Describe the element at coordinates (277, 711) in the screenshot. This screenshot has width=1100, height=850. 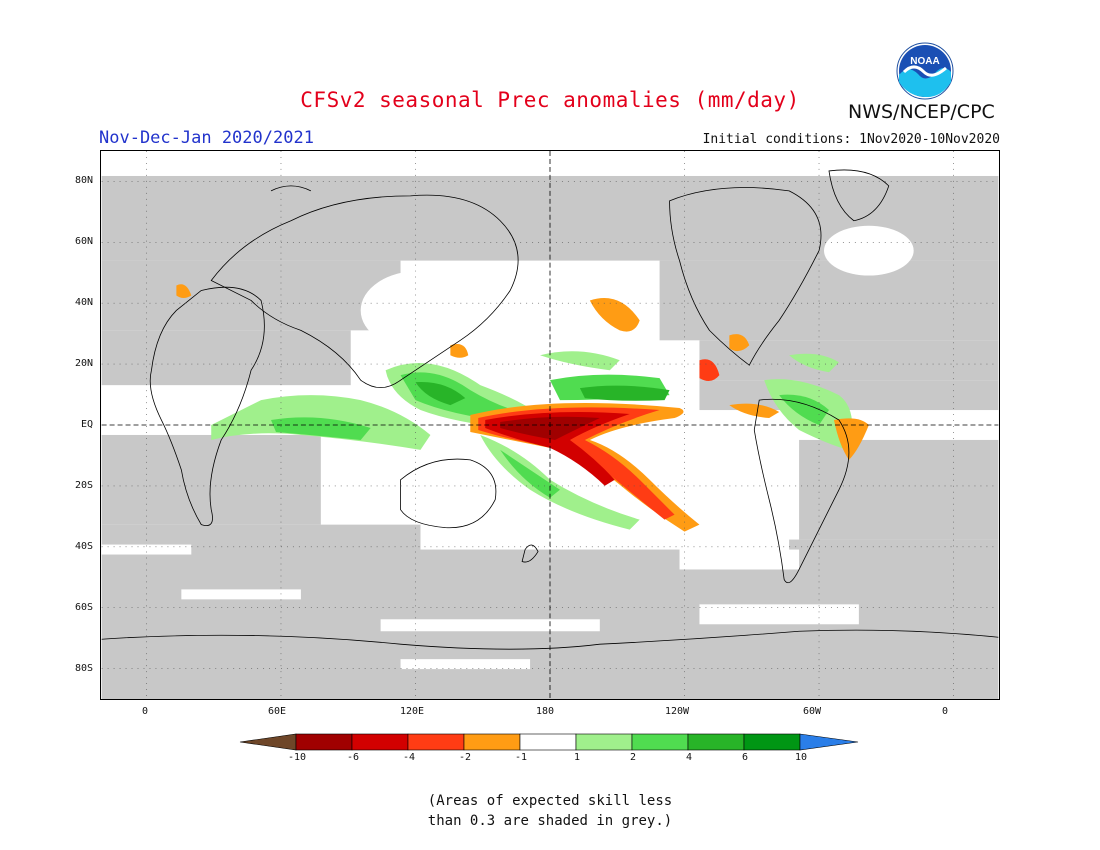
I see `lon-tick: 60E` at that location.